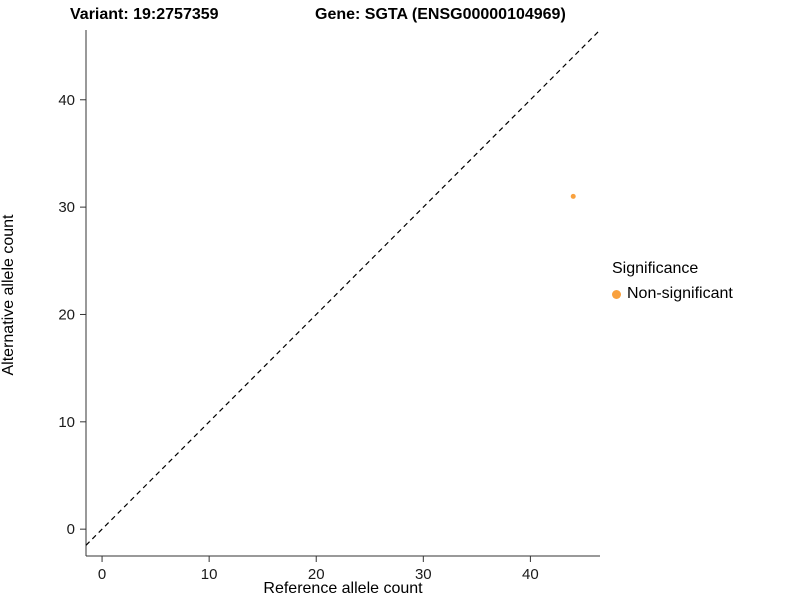 This screenshot has height=600, width=800. Describe the element at coordinates (316, 574) in the screenshot. I see `x-tick-label: 20` at that location.